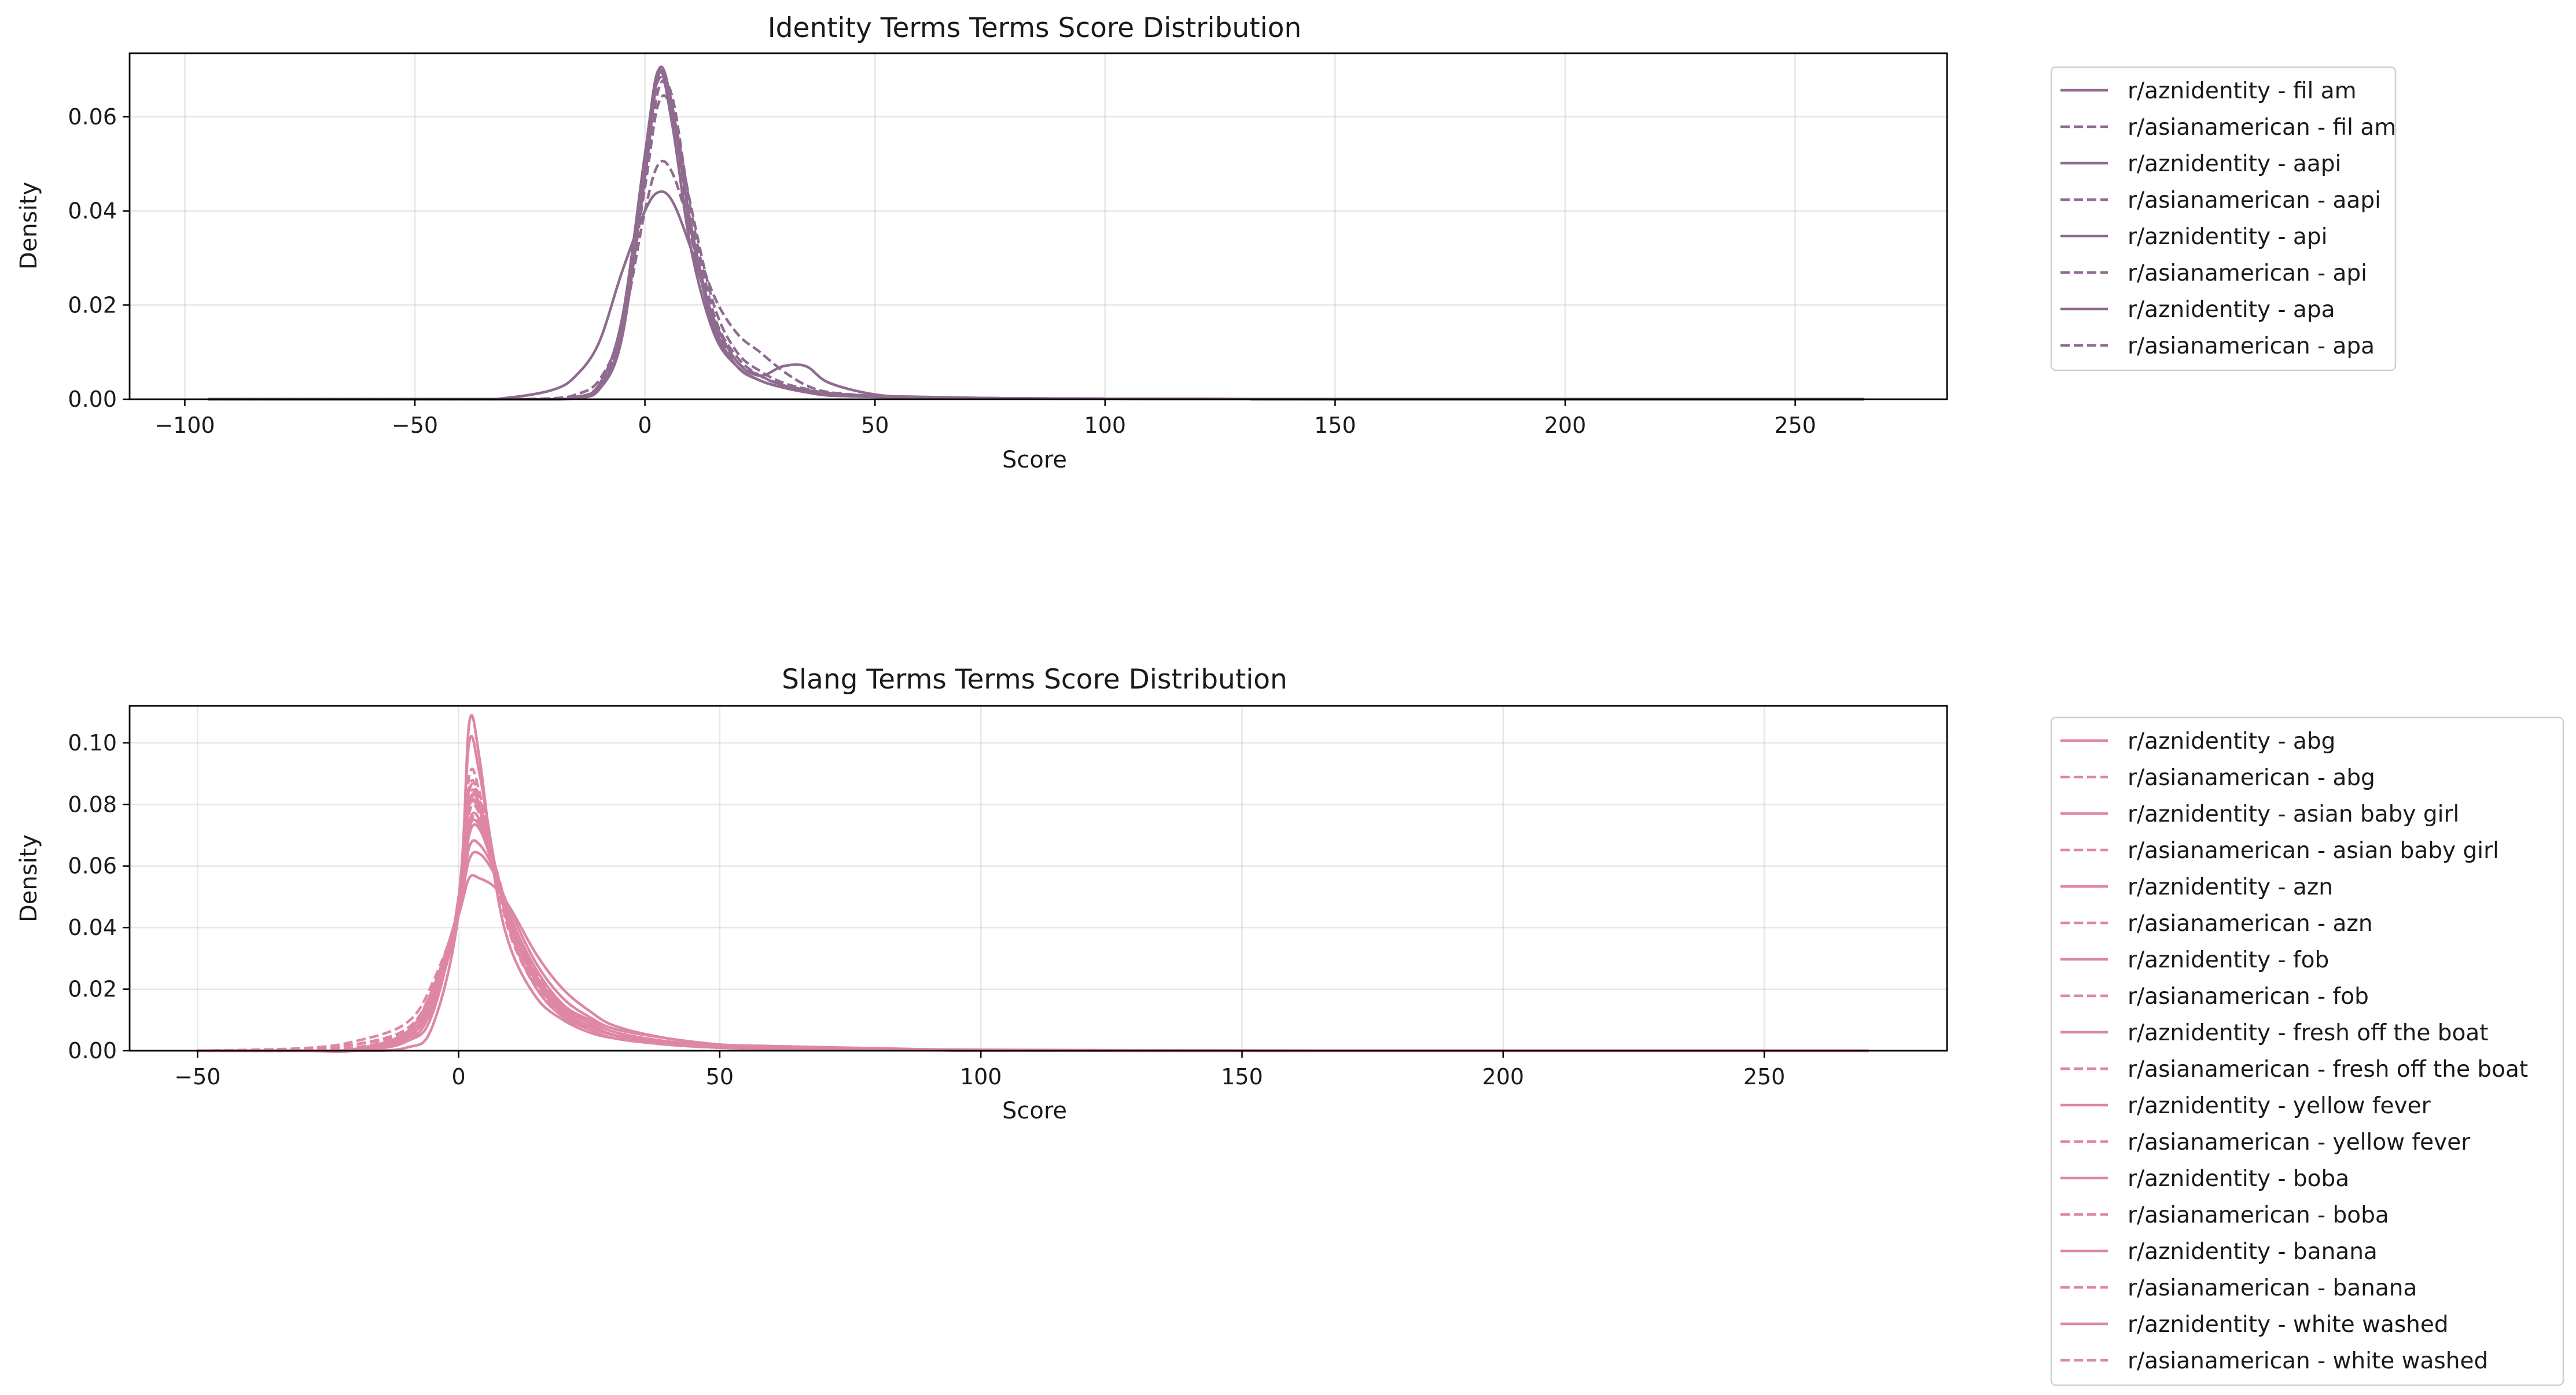 The width and height of the screenshot is (2576, 1395). What do you see at coordinates (875, 426) in the screenshot?
I see `identity-x-tick-label: 50` at bounding box center [875, 426].